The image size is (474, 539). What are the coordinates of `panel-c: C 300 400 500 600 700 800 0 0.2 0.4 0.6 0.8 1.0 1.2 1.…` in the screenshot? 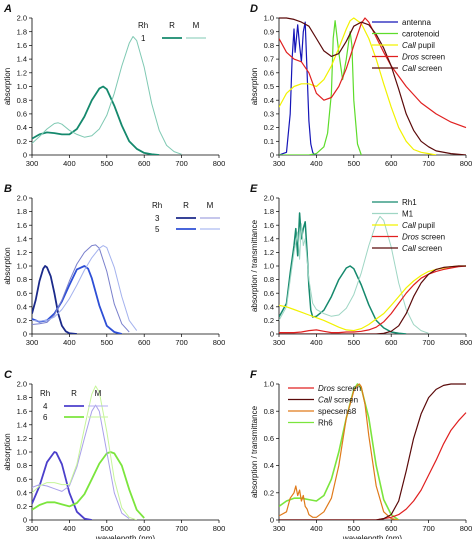 It's located at (114, 454).